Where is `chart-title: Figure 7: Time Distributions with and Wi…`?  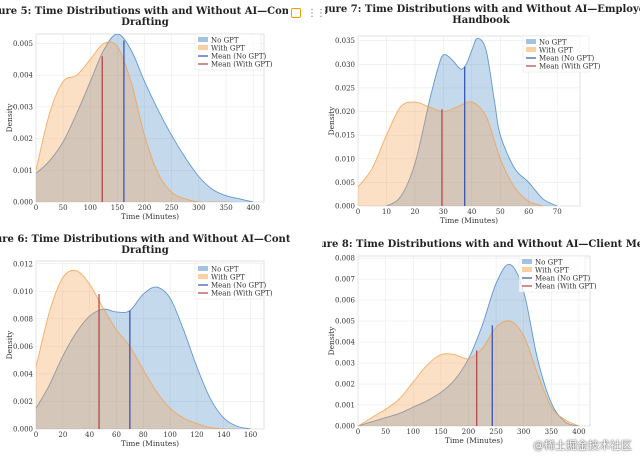
chart-title: Figure 7: Time Distributions with and Wi… is located at coordinates (481, 9).